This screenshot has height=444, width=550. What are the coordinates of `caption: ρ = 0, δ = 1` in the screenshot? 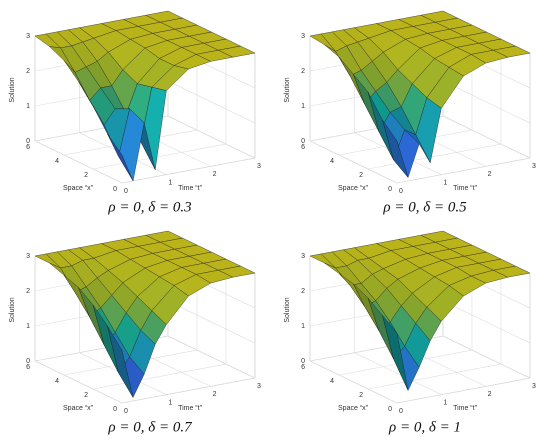 It's located at (424, 427).